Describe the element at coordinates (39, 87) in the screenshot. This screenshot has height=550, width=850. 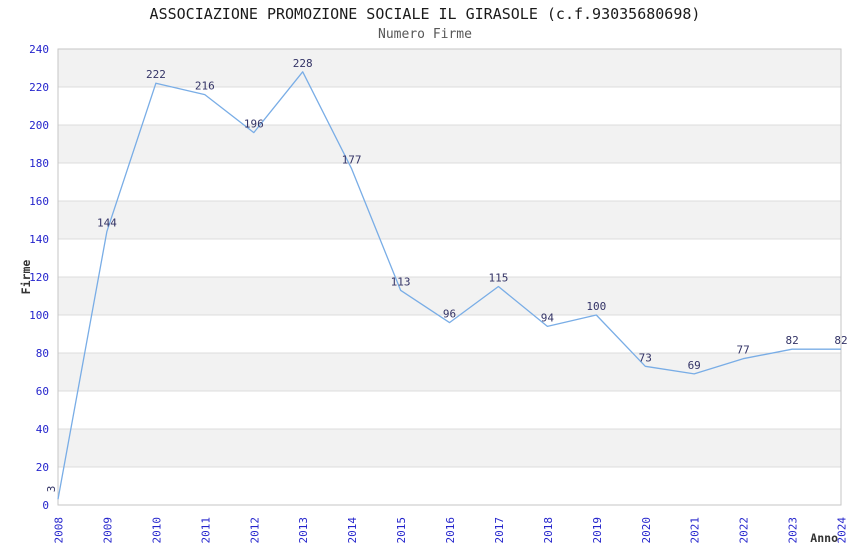
I see `y-tick-label: 220` at that location.